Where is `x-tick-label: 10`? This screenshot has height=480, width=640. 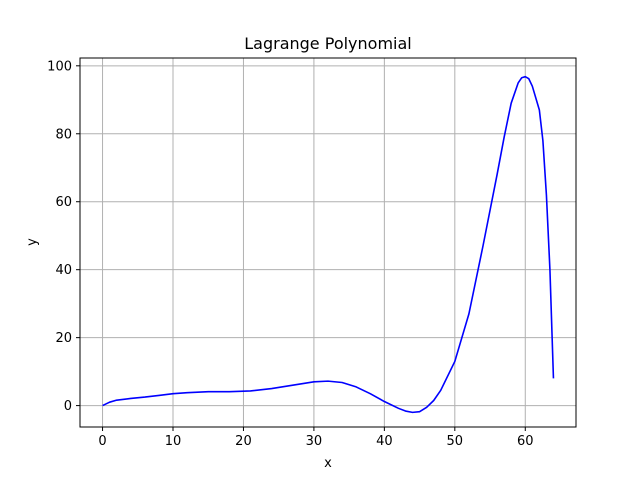 x-tick-label: 10 is located at coordinates (173, 441).